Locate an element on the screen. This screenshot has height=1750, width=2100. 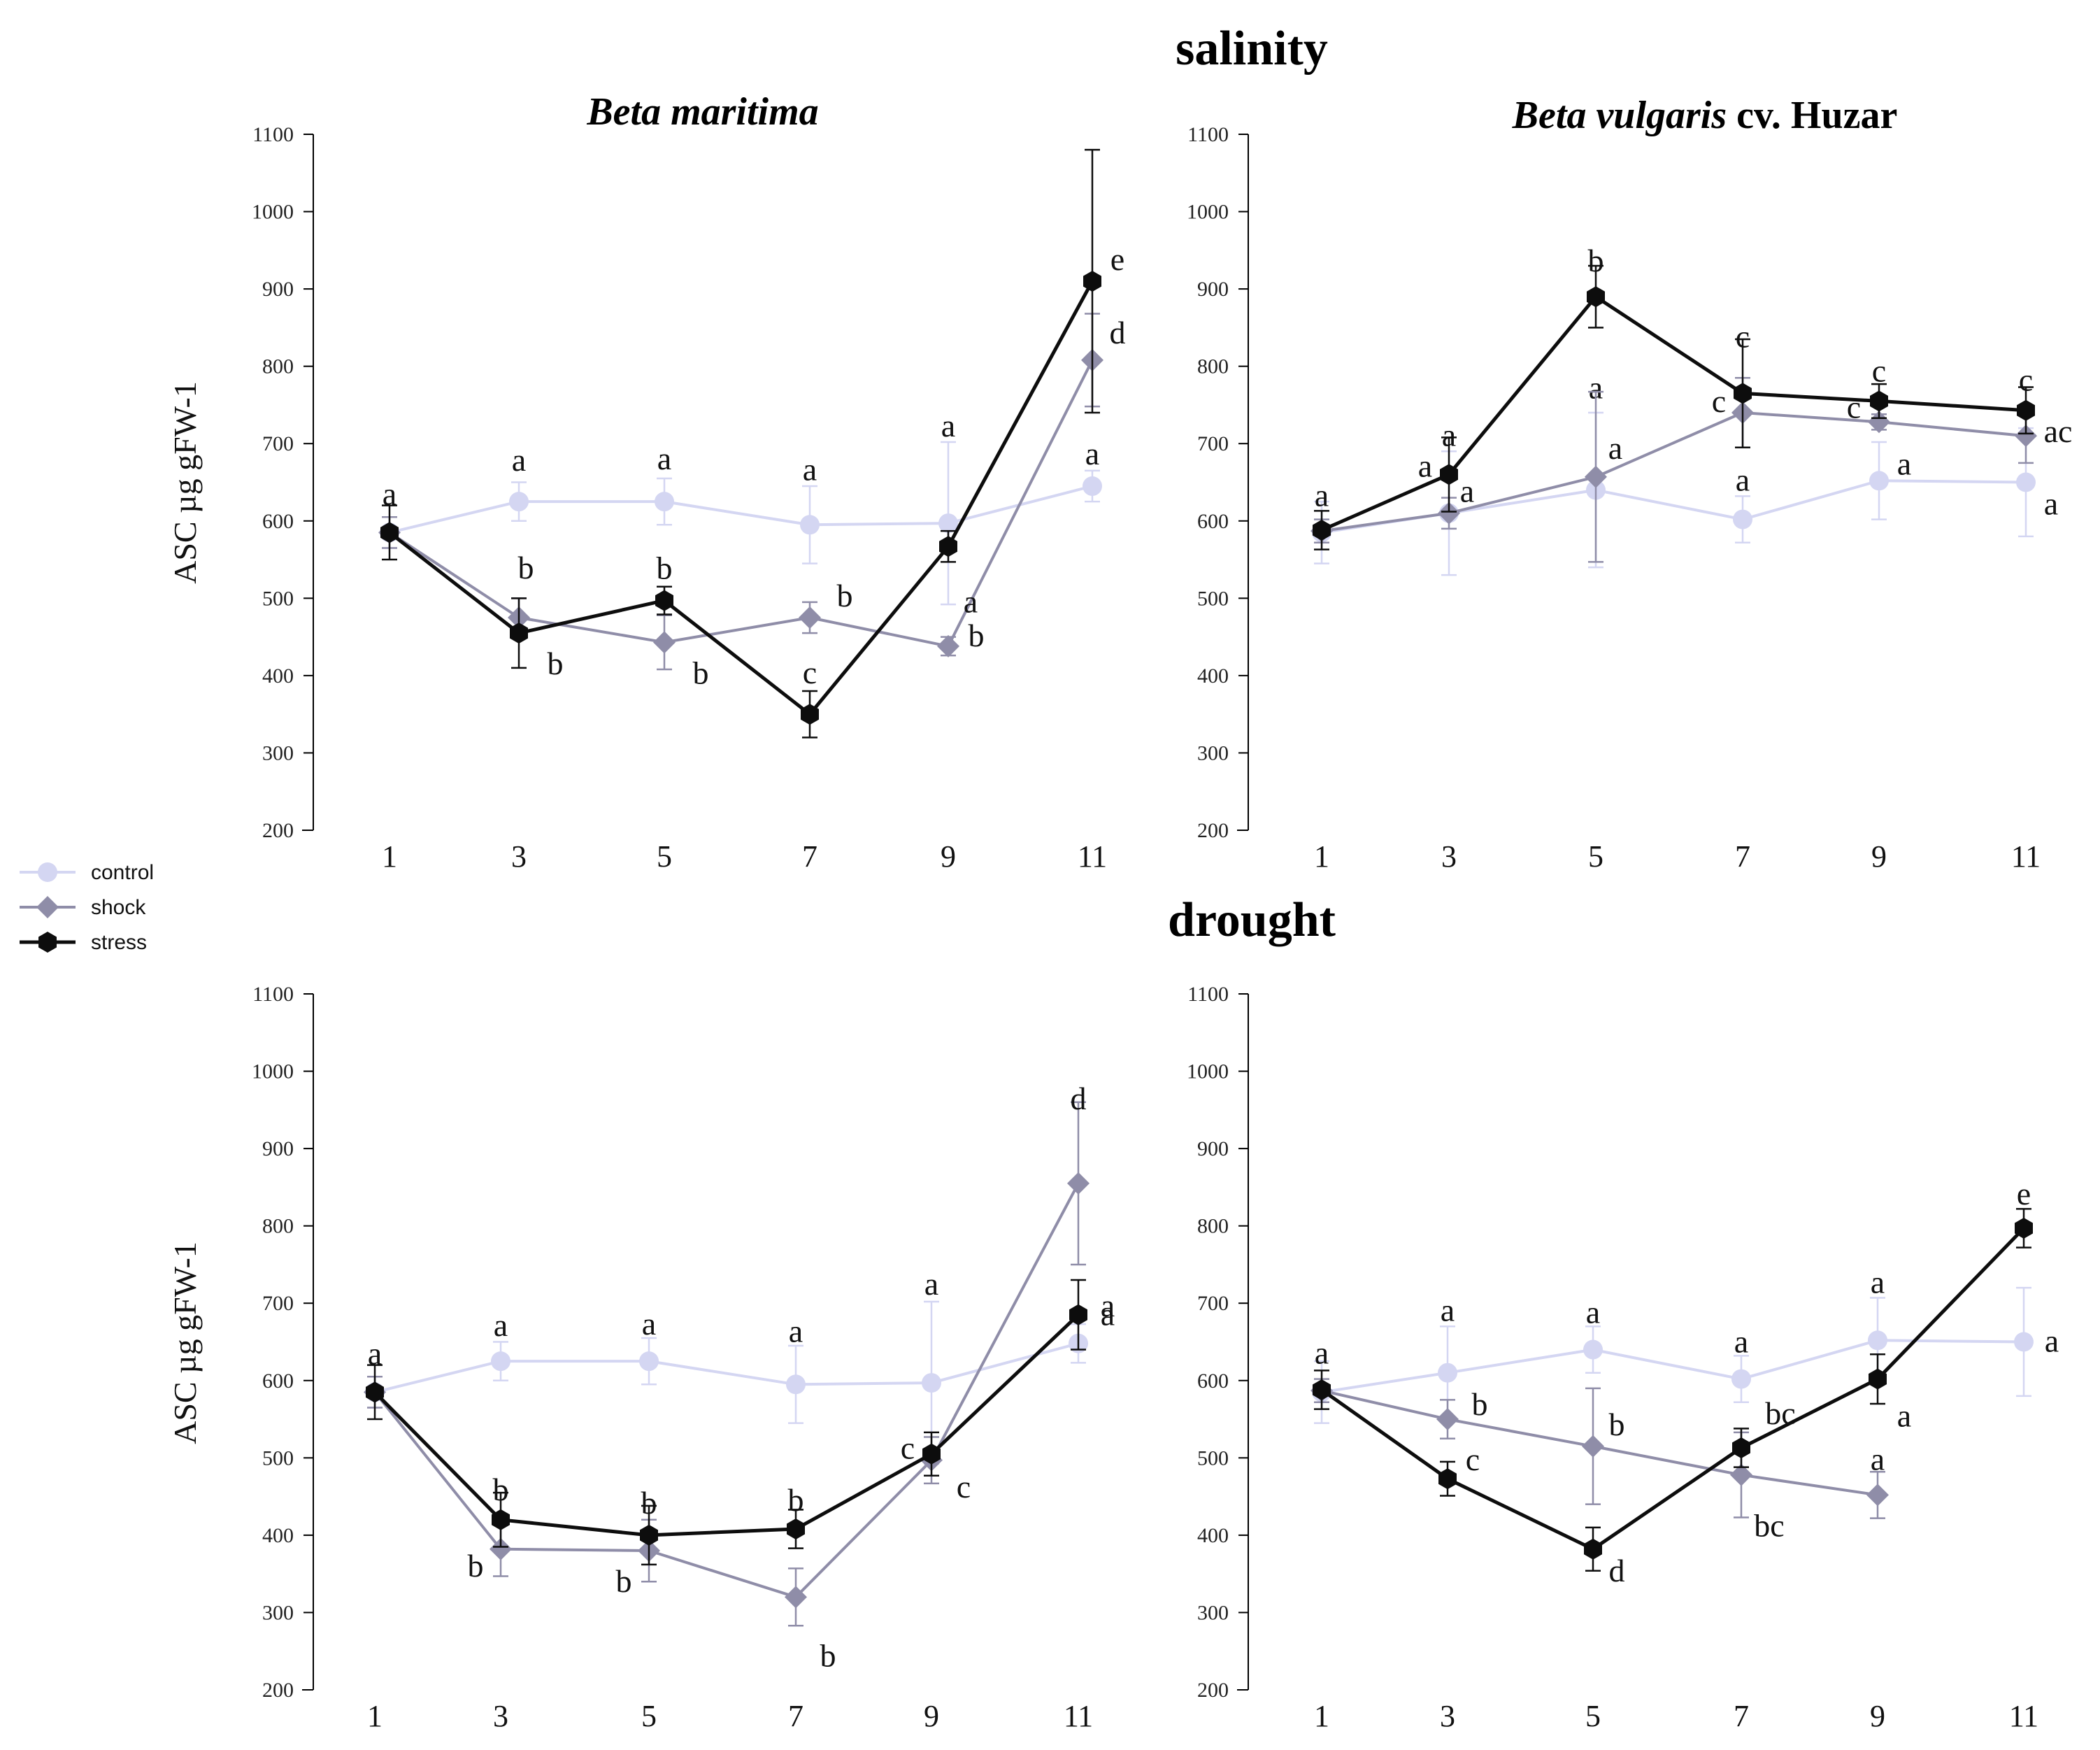
panel-title-species: Beta vulgaris is located at coordinates (1619, 115).